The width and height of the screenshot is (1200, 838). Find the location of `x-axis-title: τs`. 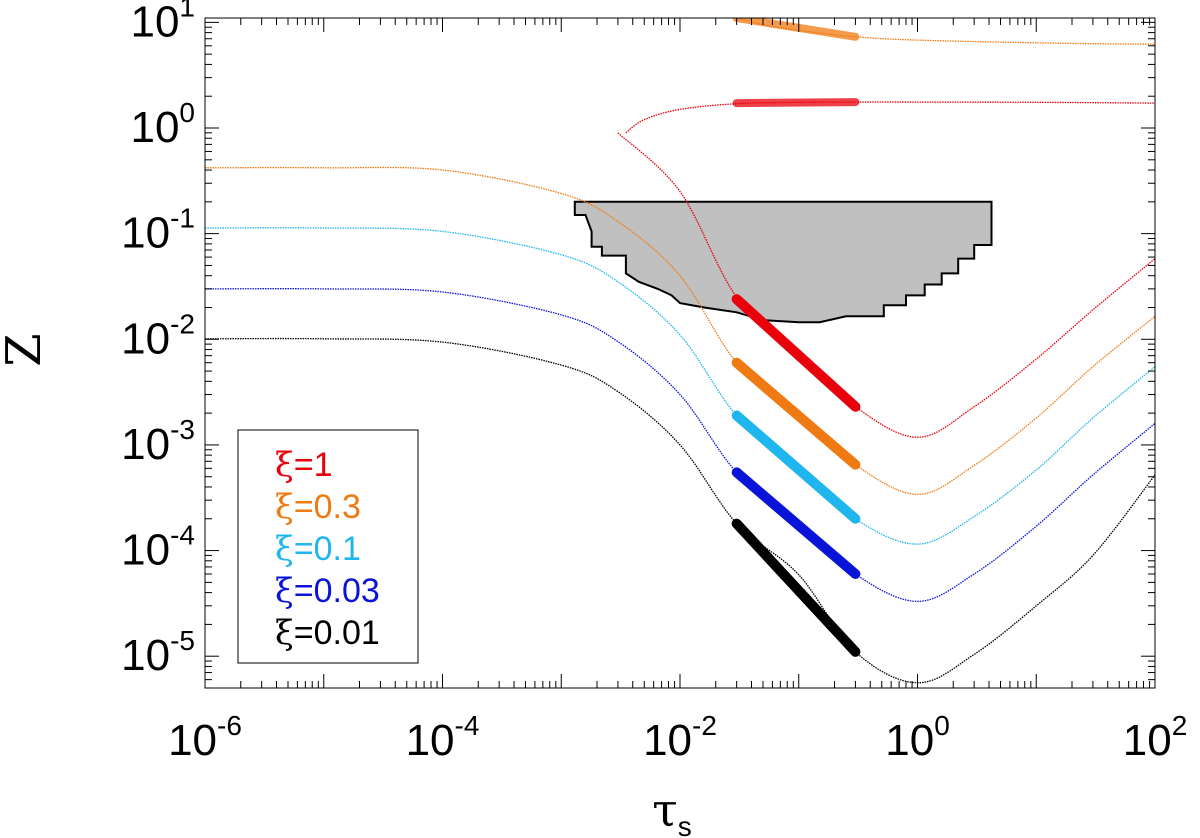

x-axis-title: τs is located at coordinates (671, 810).